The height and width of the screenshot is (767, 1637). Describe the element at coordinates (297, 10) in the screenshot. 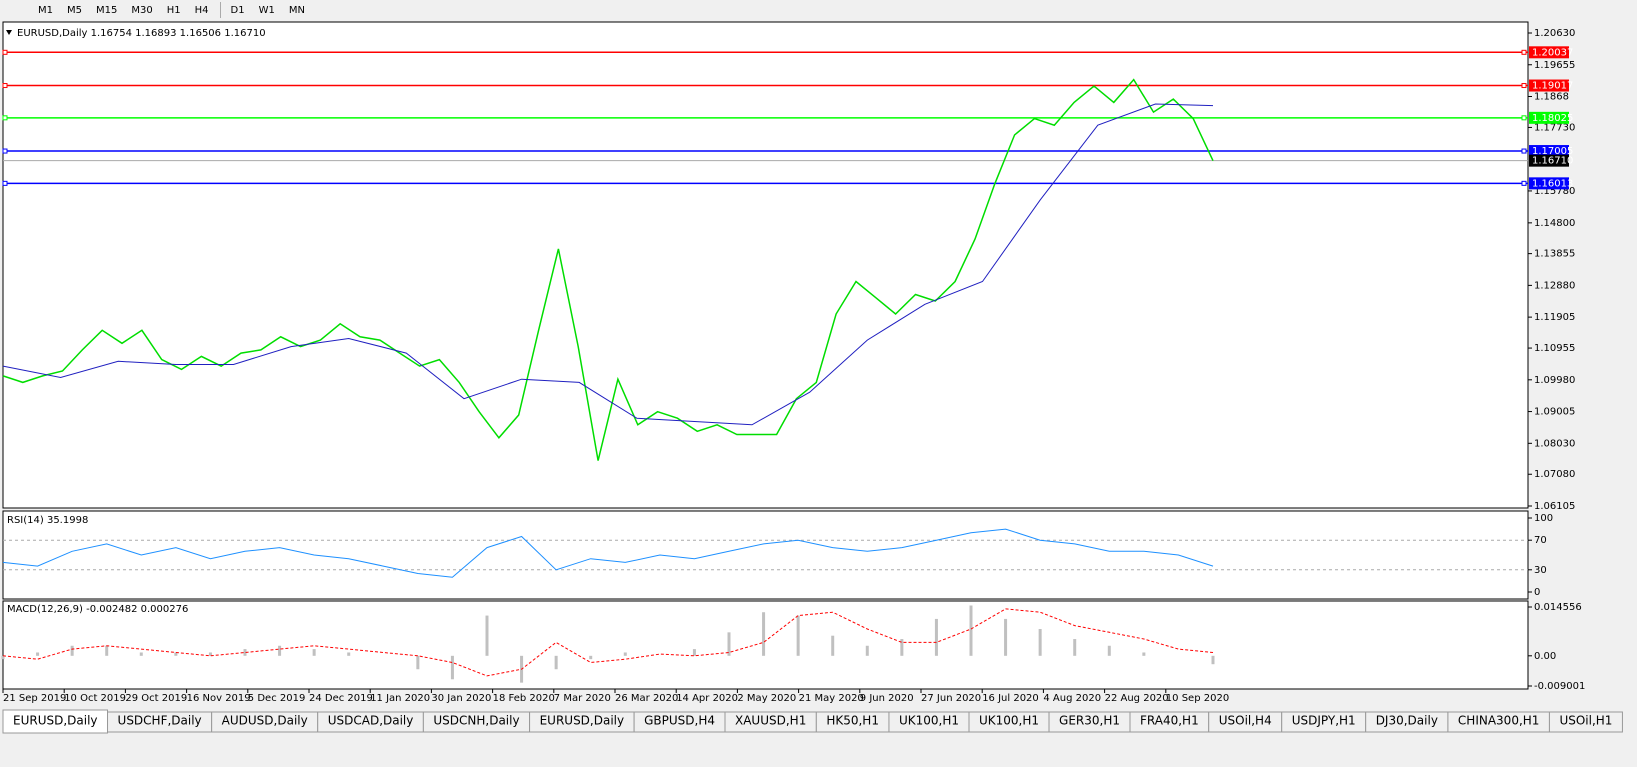

I see `timeframe-button: MN` at that location.